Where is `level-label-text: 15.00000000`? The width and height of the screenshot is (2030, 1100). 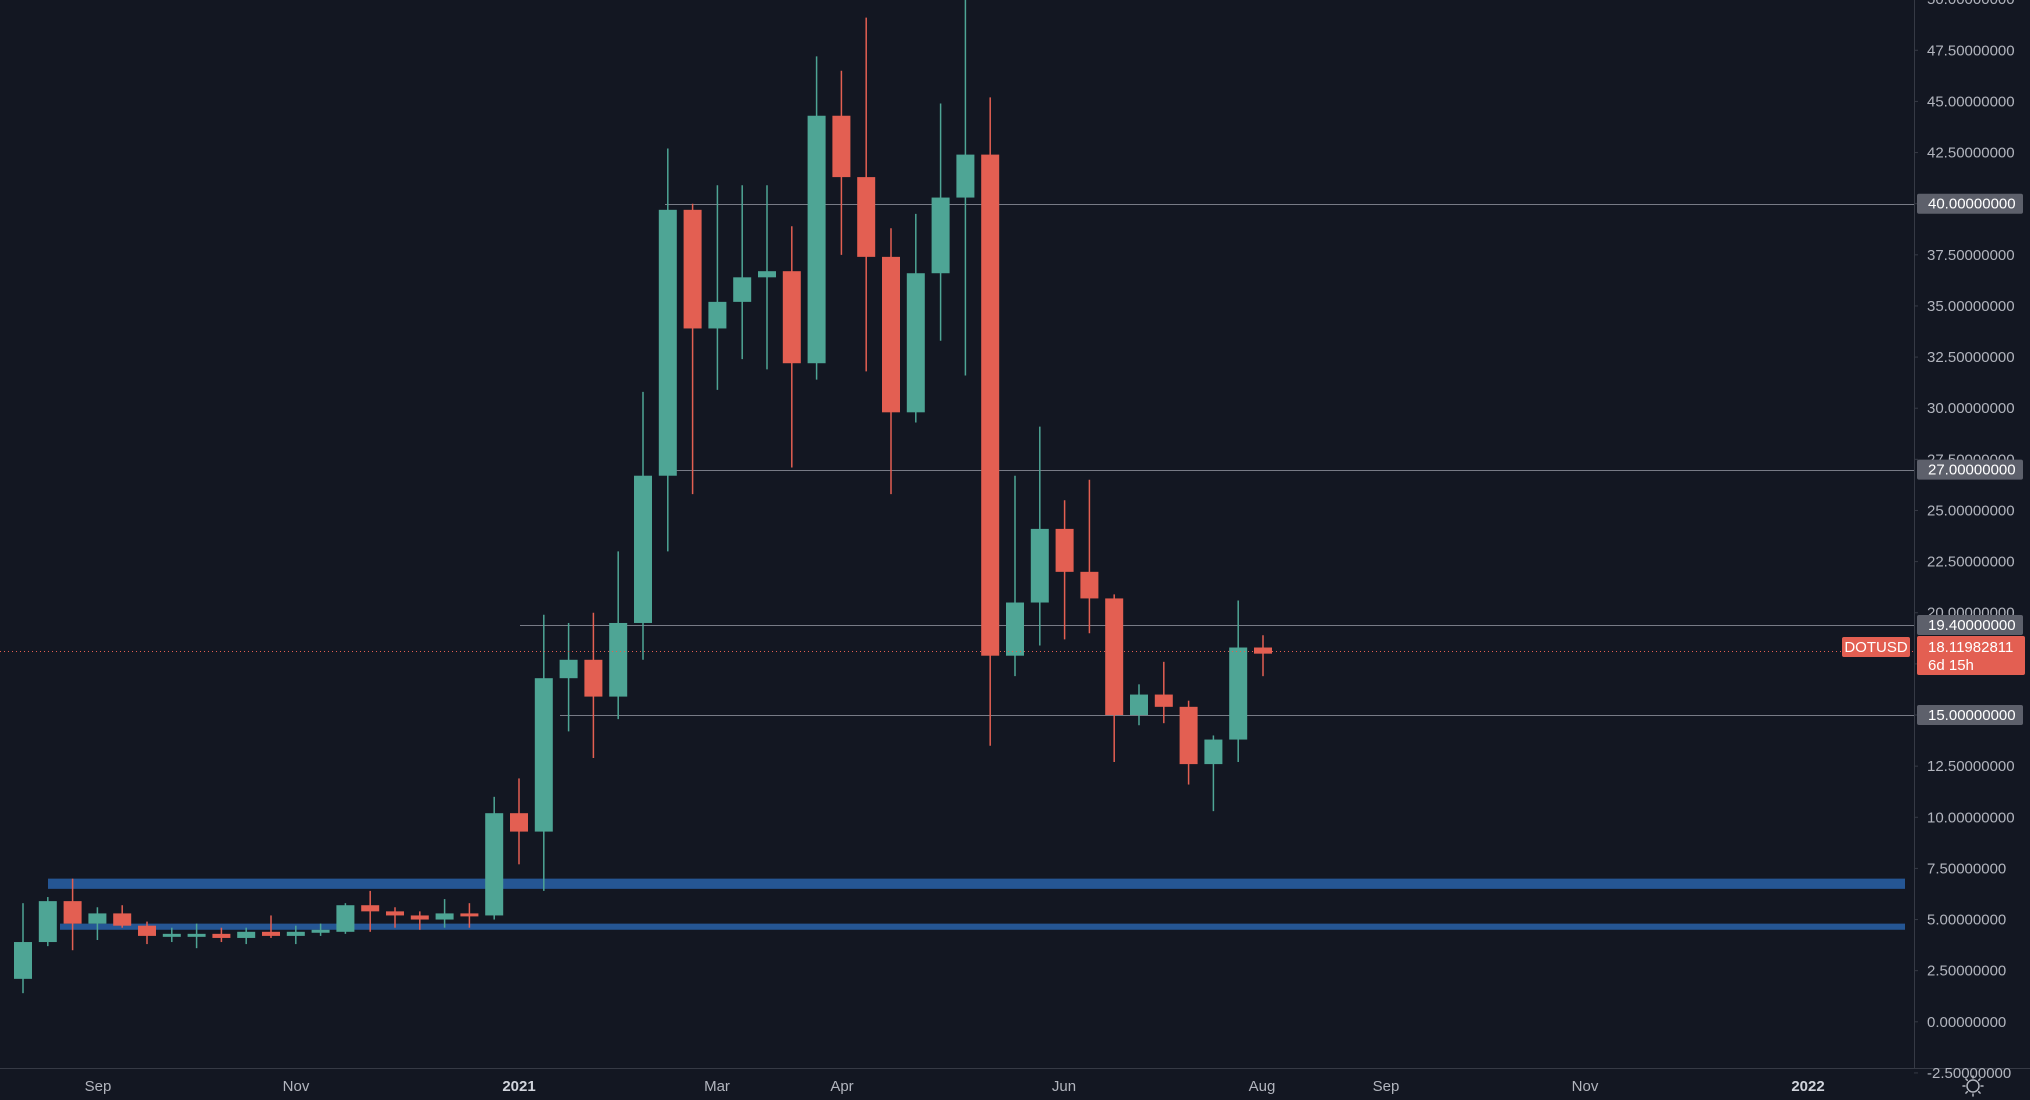 level-label-text: 15.00000000 is located at coordinates (1972, 715).